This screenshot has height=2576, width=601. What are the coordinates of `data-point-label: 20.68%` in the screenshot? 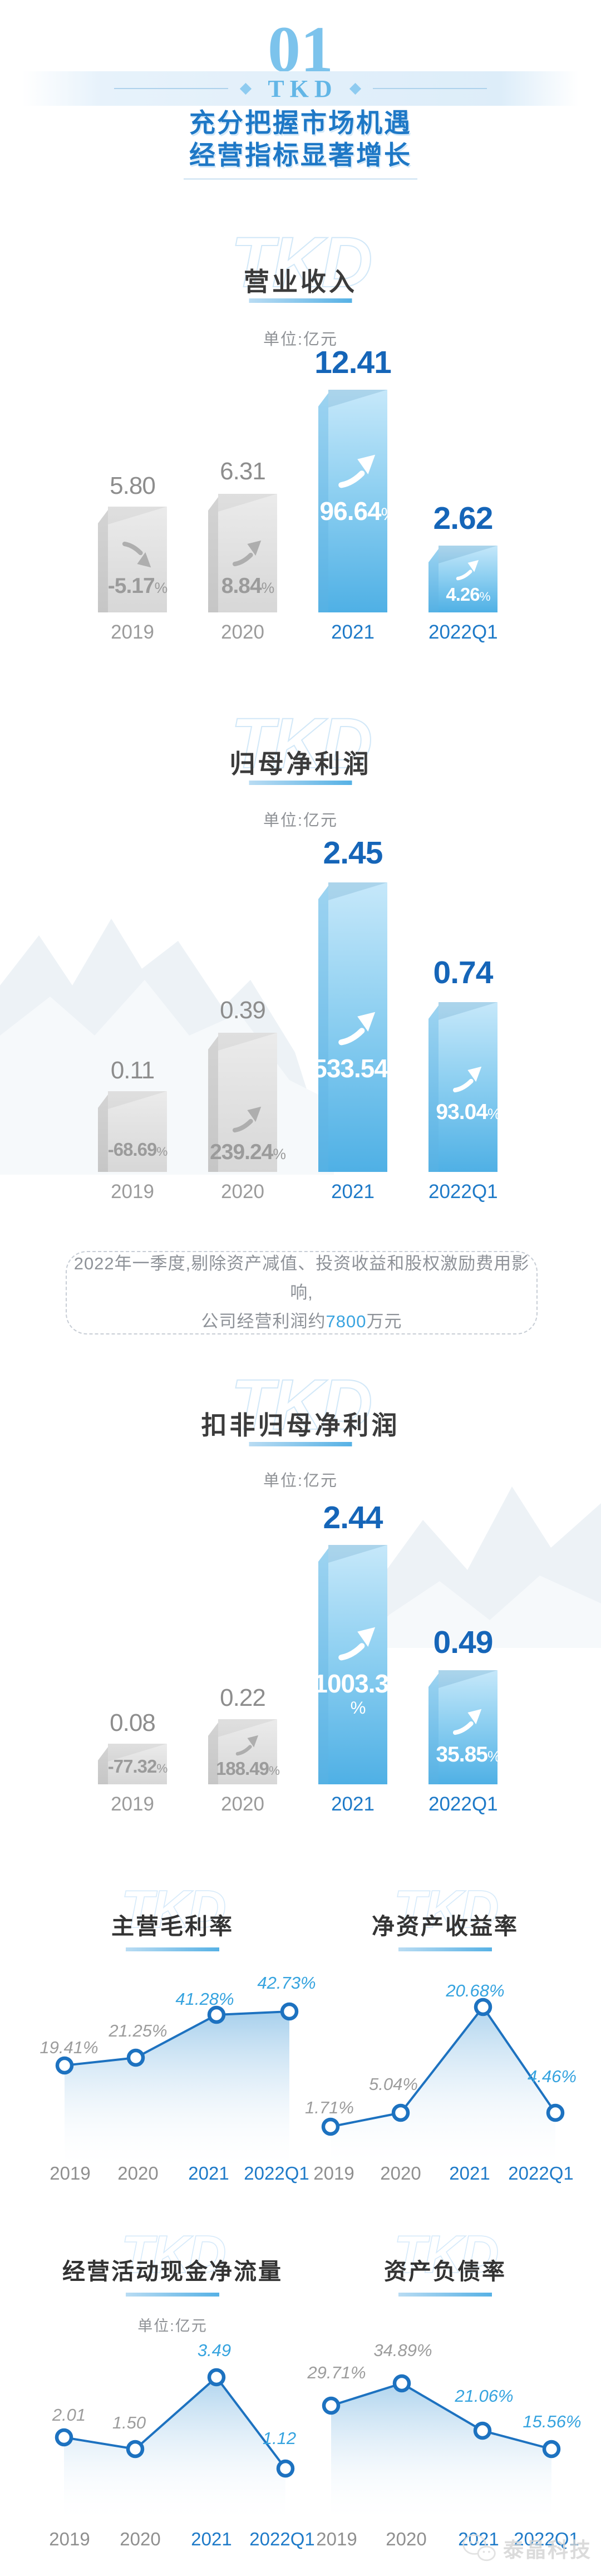 It's located at (475, 1990).